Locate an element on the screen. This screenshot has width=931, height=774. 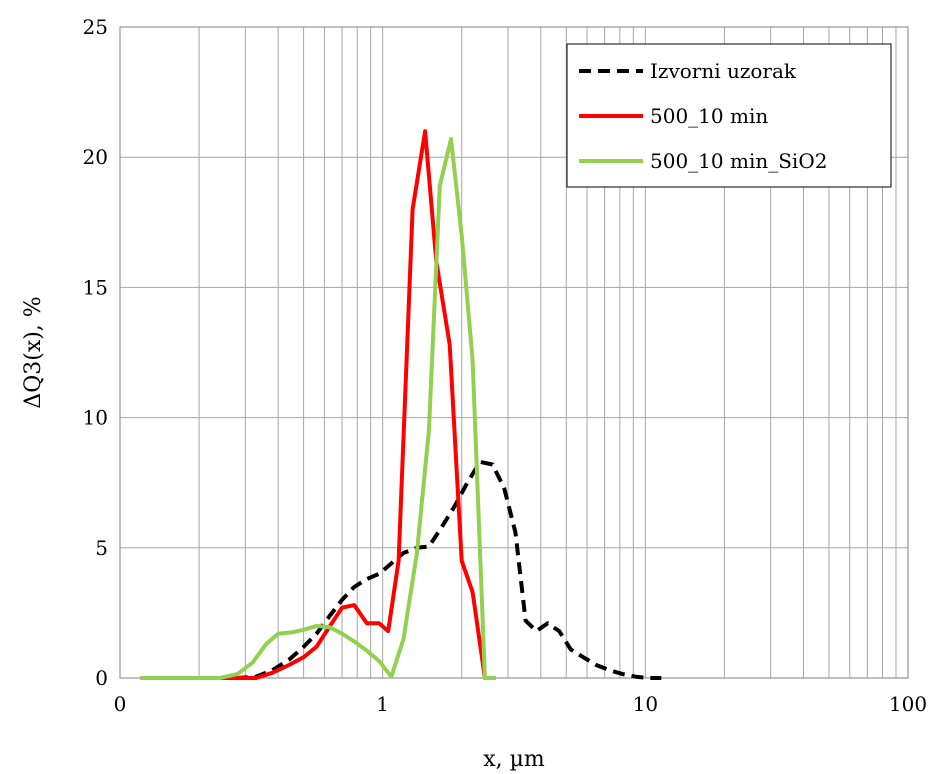
y-tick-labels: 0 5 10 15 20 25 is located at coordinates (95, 352).